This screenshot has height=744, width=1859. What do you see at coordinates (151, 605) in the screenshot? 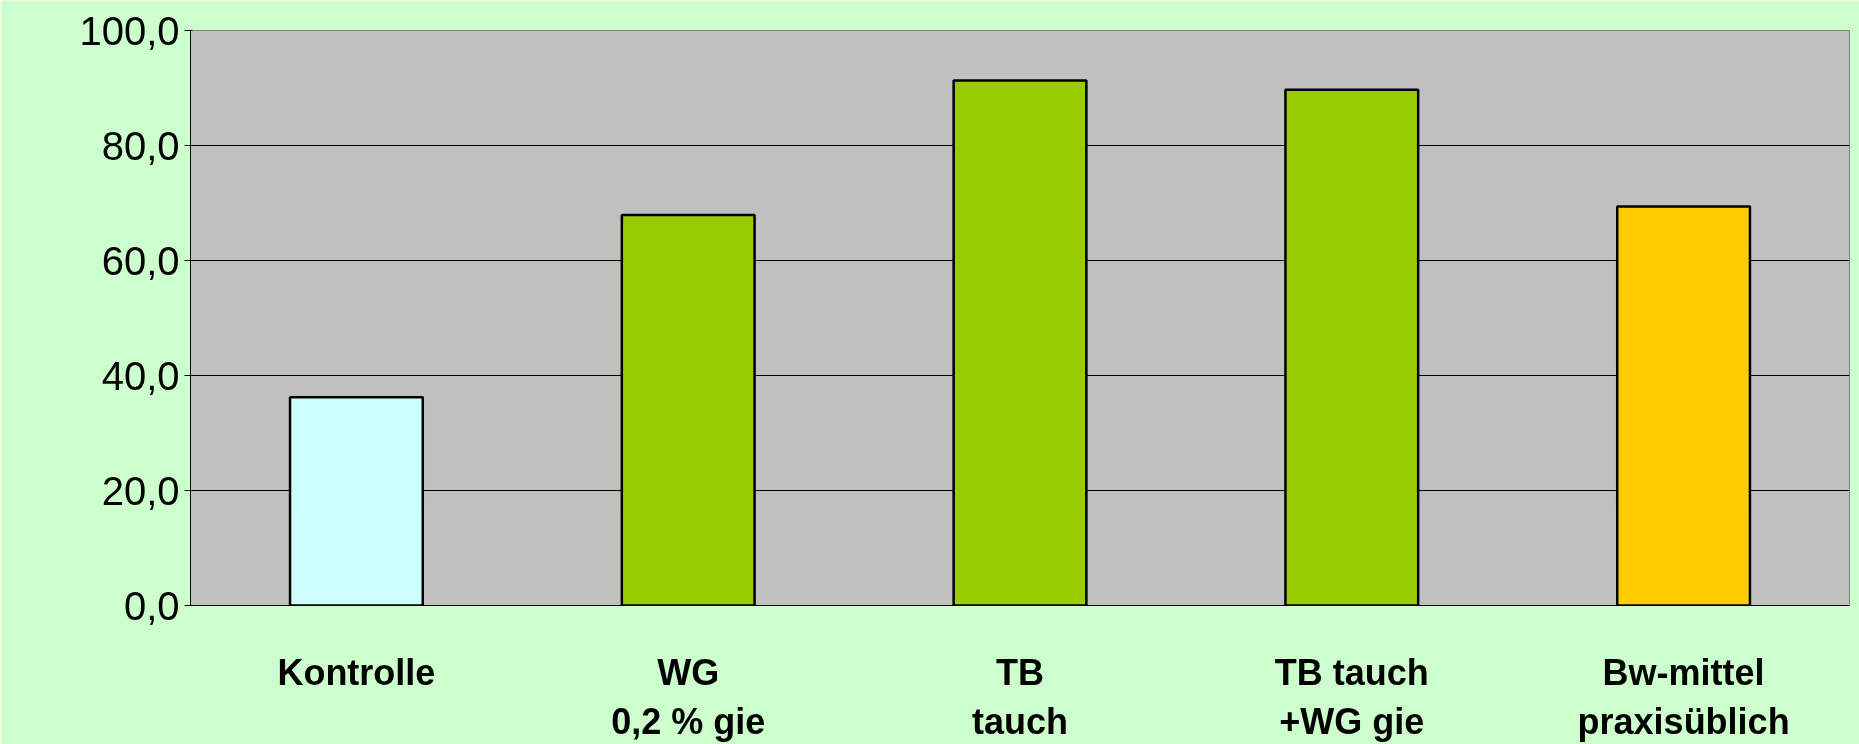
I see `y-tick-label: 0,0` at bounding box center [151, 605].